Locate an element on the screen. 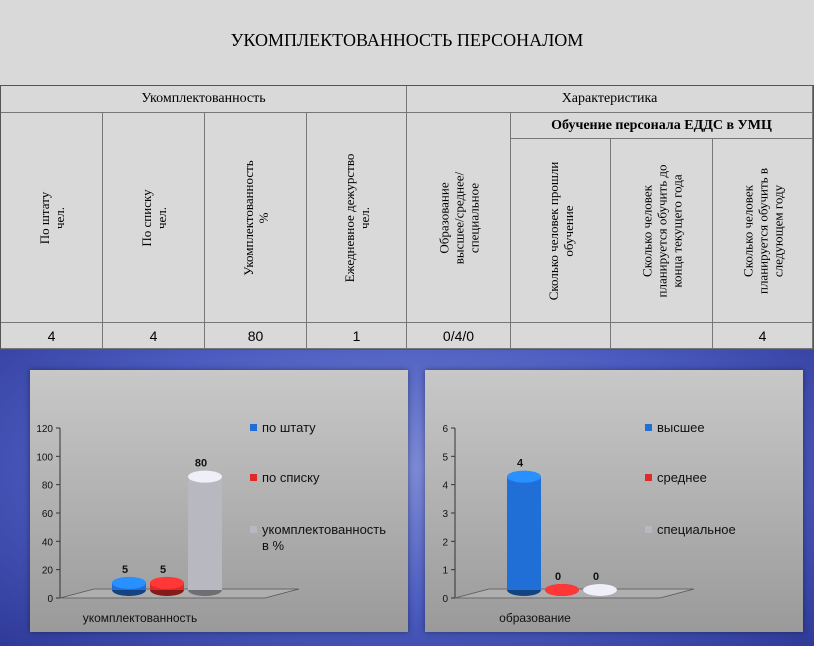 The height and width of the screenshot is (646, 814). legend-label: специальное is located at coordinates (696, 529).